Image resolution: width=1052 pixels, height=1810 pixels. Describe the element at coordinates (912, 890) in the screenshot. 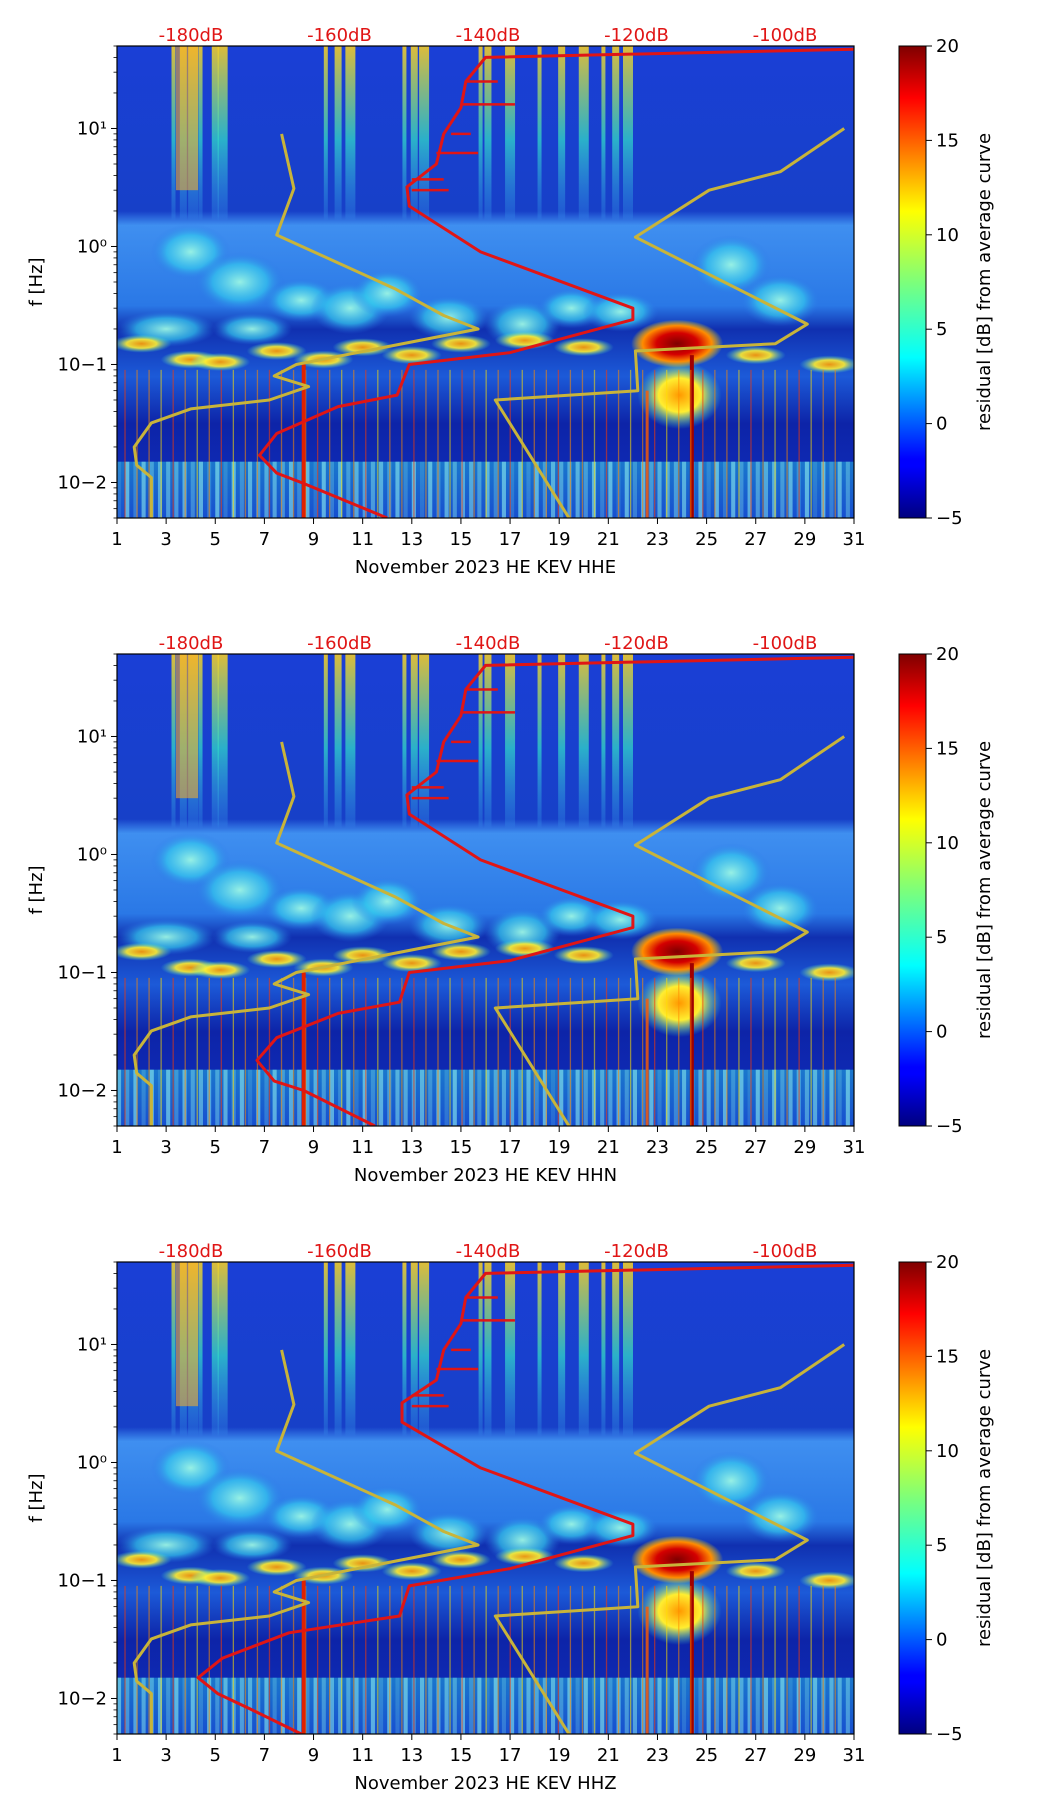

I see `colorbar-gradient` at that location.